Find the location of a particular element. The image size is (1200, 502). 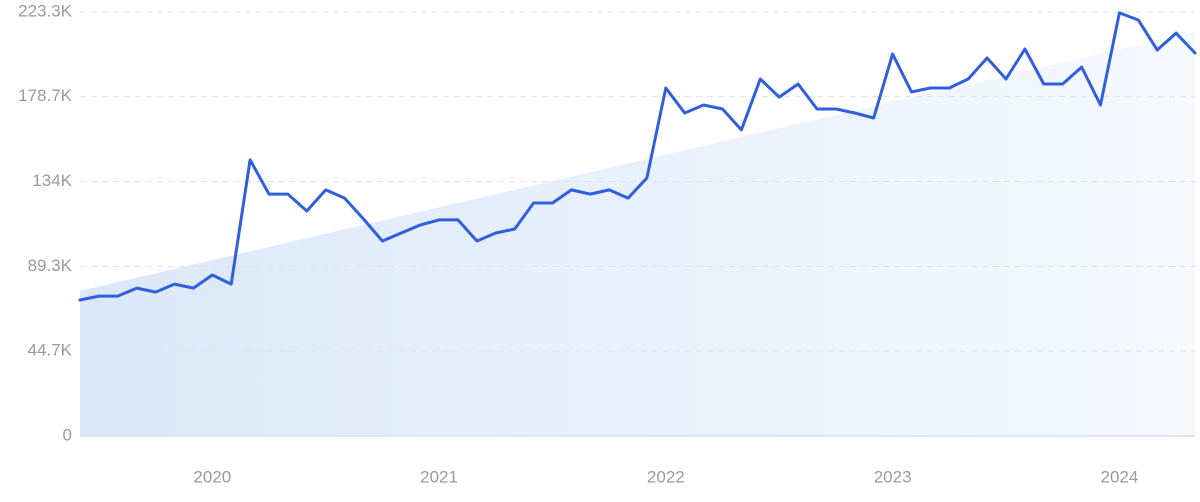

y-tick-label: 223.3K is located at coordinates (45, 10).